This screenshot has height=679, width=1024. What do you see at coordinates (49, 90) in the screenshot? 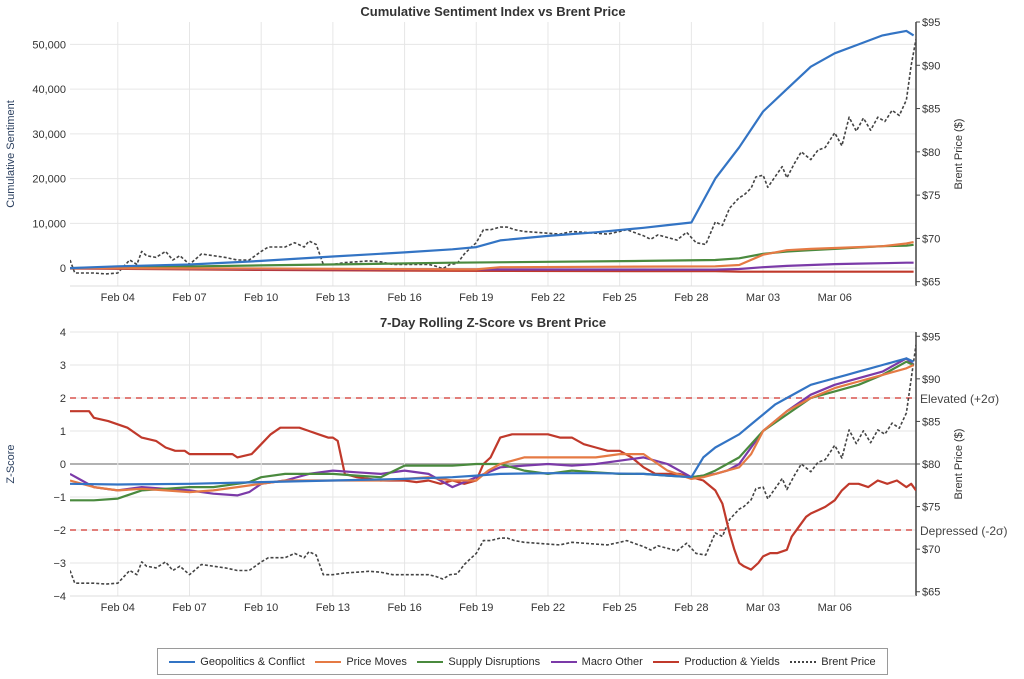
I see `y-tick-label: 40,000` at bounding box center [49, 90].